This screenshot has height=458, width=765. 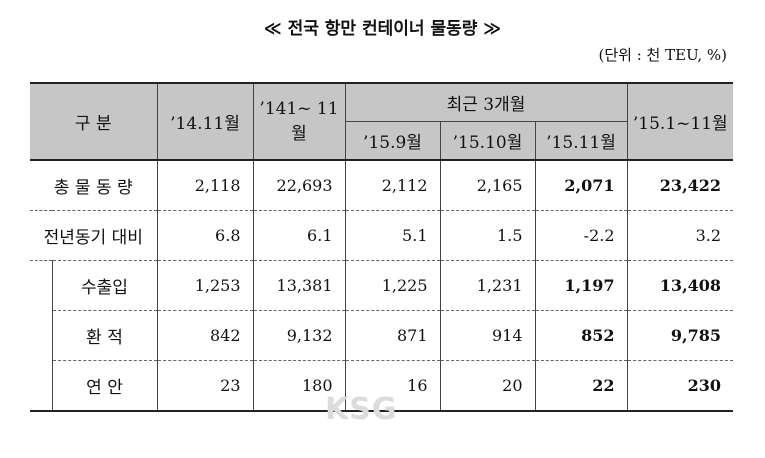 I want to click on row-label: 연 안, so click(x=105, y=386).